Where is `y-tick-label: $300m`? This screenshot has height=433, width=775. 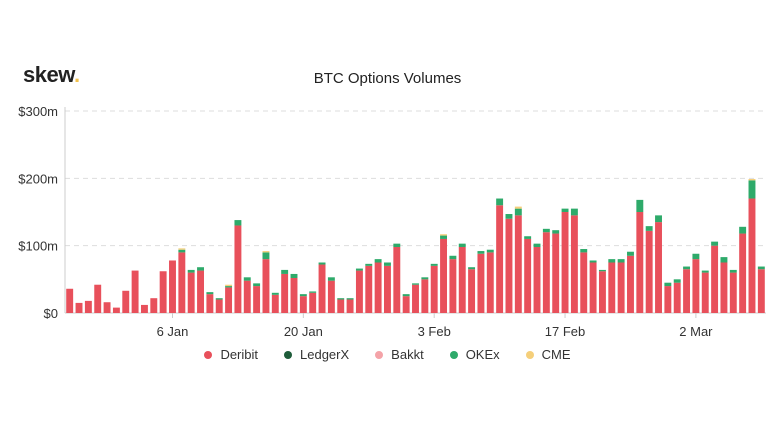
y-tick-label: $300m is located at coordinates (38, 111).